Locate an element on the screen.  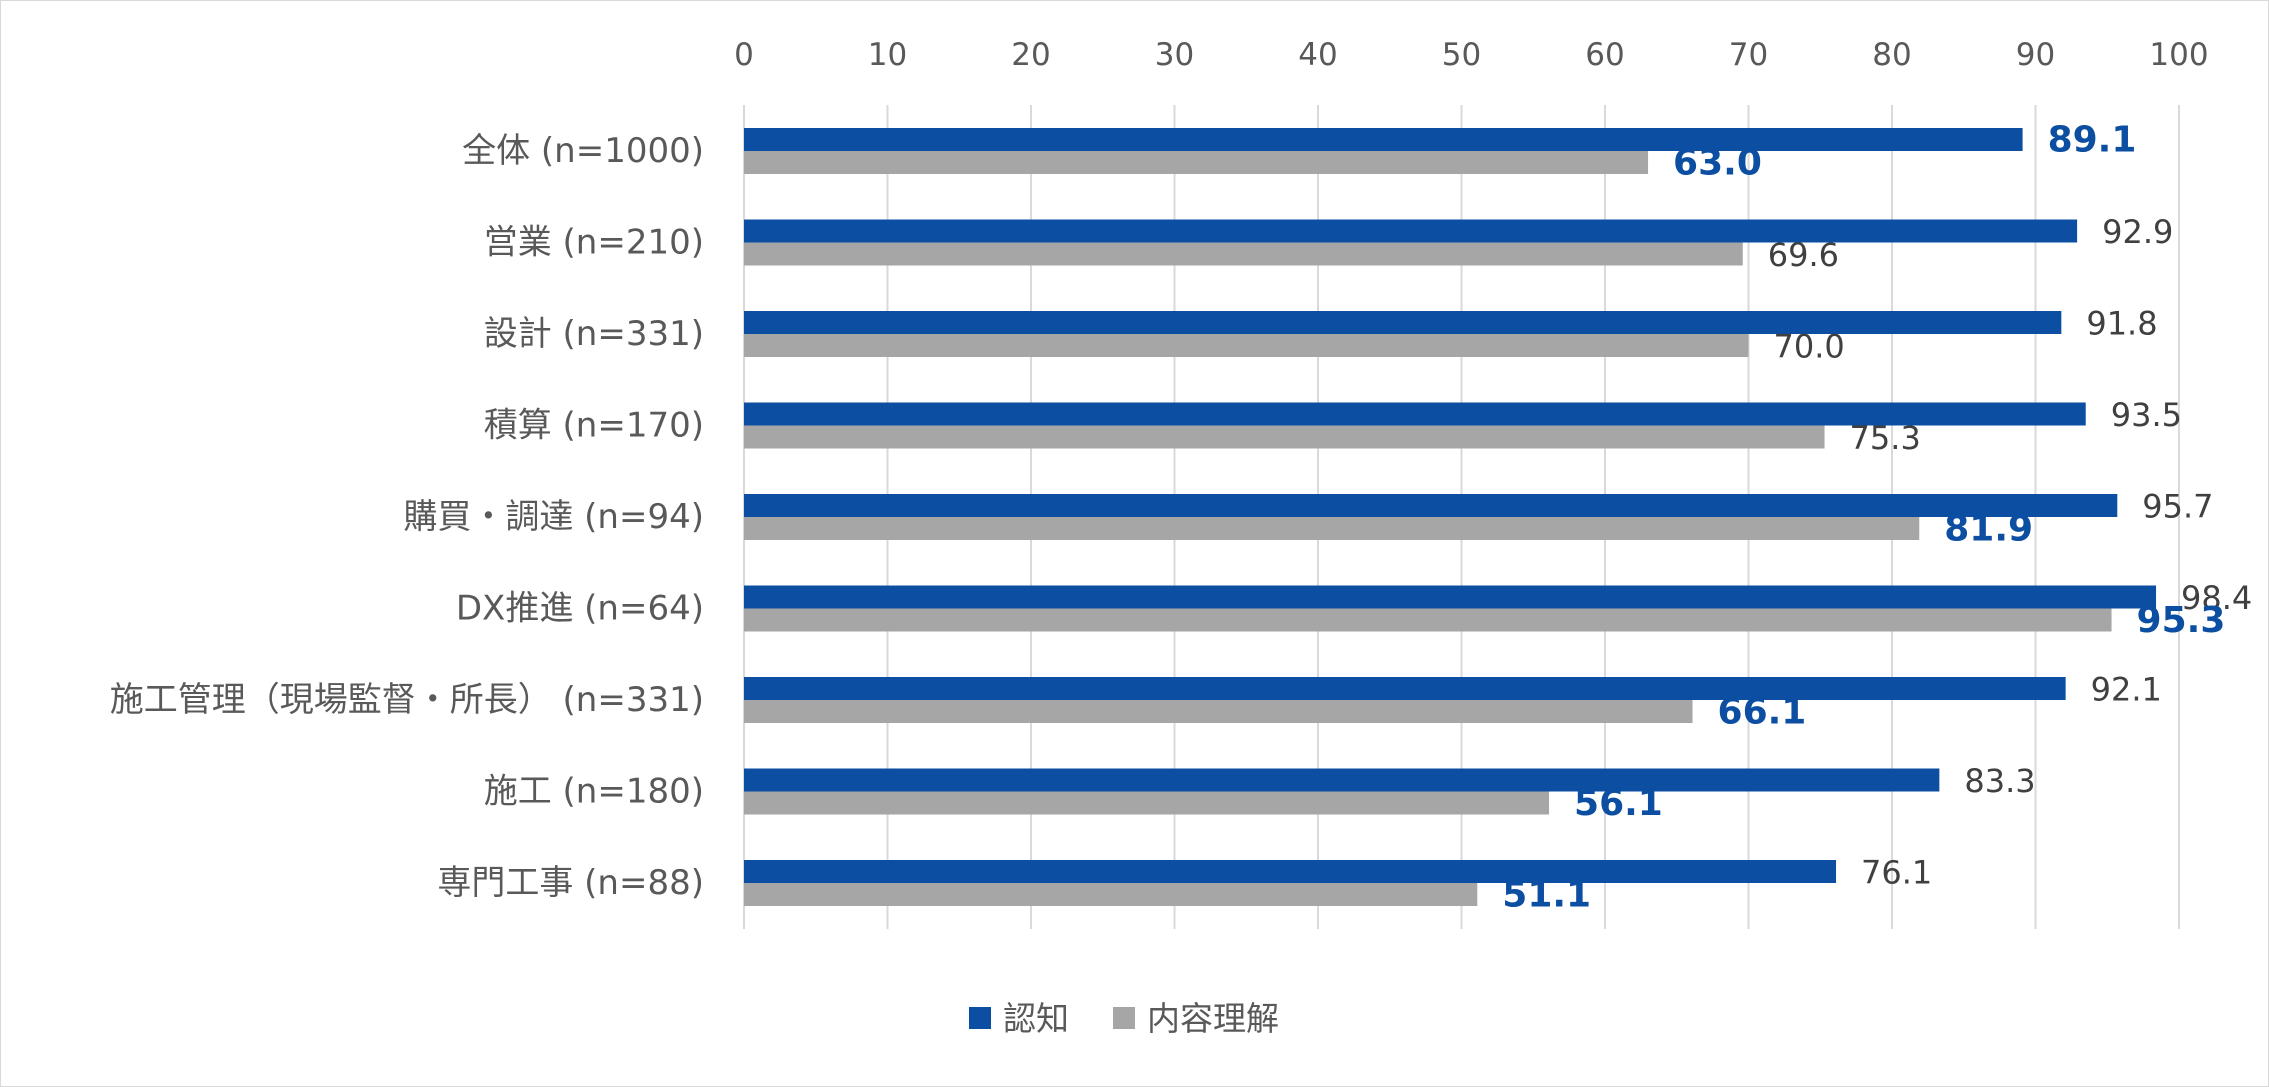
data-label: 89.1 is located at coordinates (2092, 140).